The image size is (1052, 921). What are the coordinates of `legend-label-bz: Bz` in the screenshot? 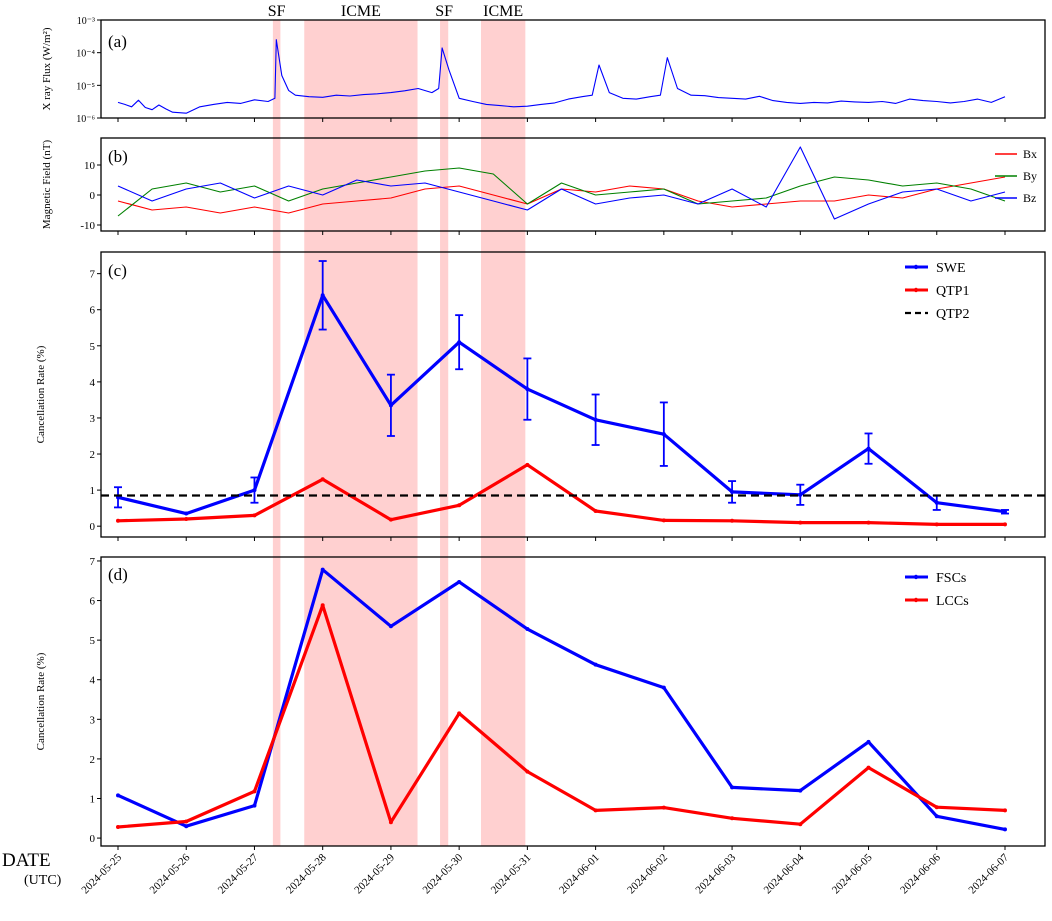 It's located at (1029, 198).